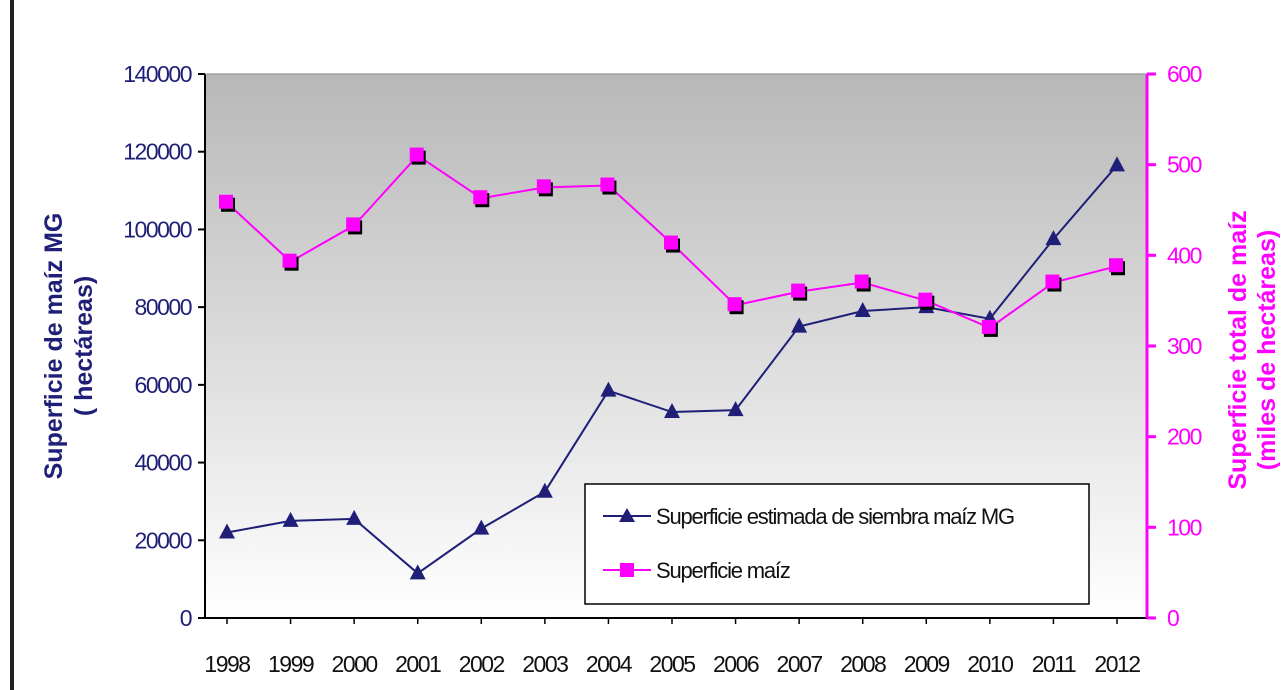  I want to click on right-tick-label: 600, so click(1184, 74).